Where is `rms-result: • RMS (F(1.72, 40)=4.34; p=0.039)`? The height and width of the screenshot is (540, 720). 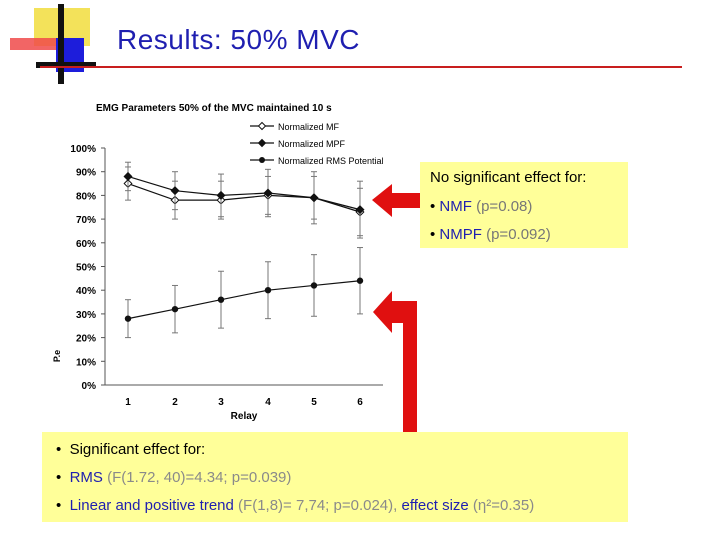 rms-result: • RMS (F(1.72, 40)=4.34; p=0.039) is located at coordinates (174, 477).